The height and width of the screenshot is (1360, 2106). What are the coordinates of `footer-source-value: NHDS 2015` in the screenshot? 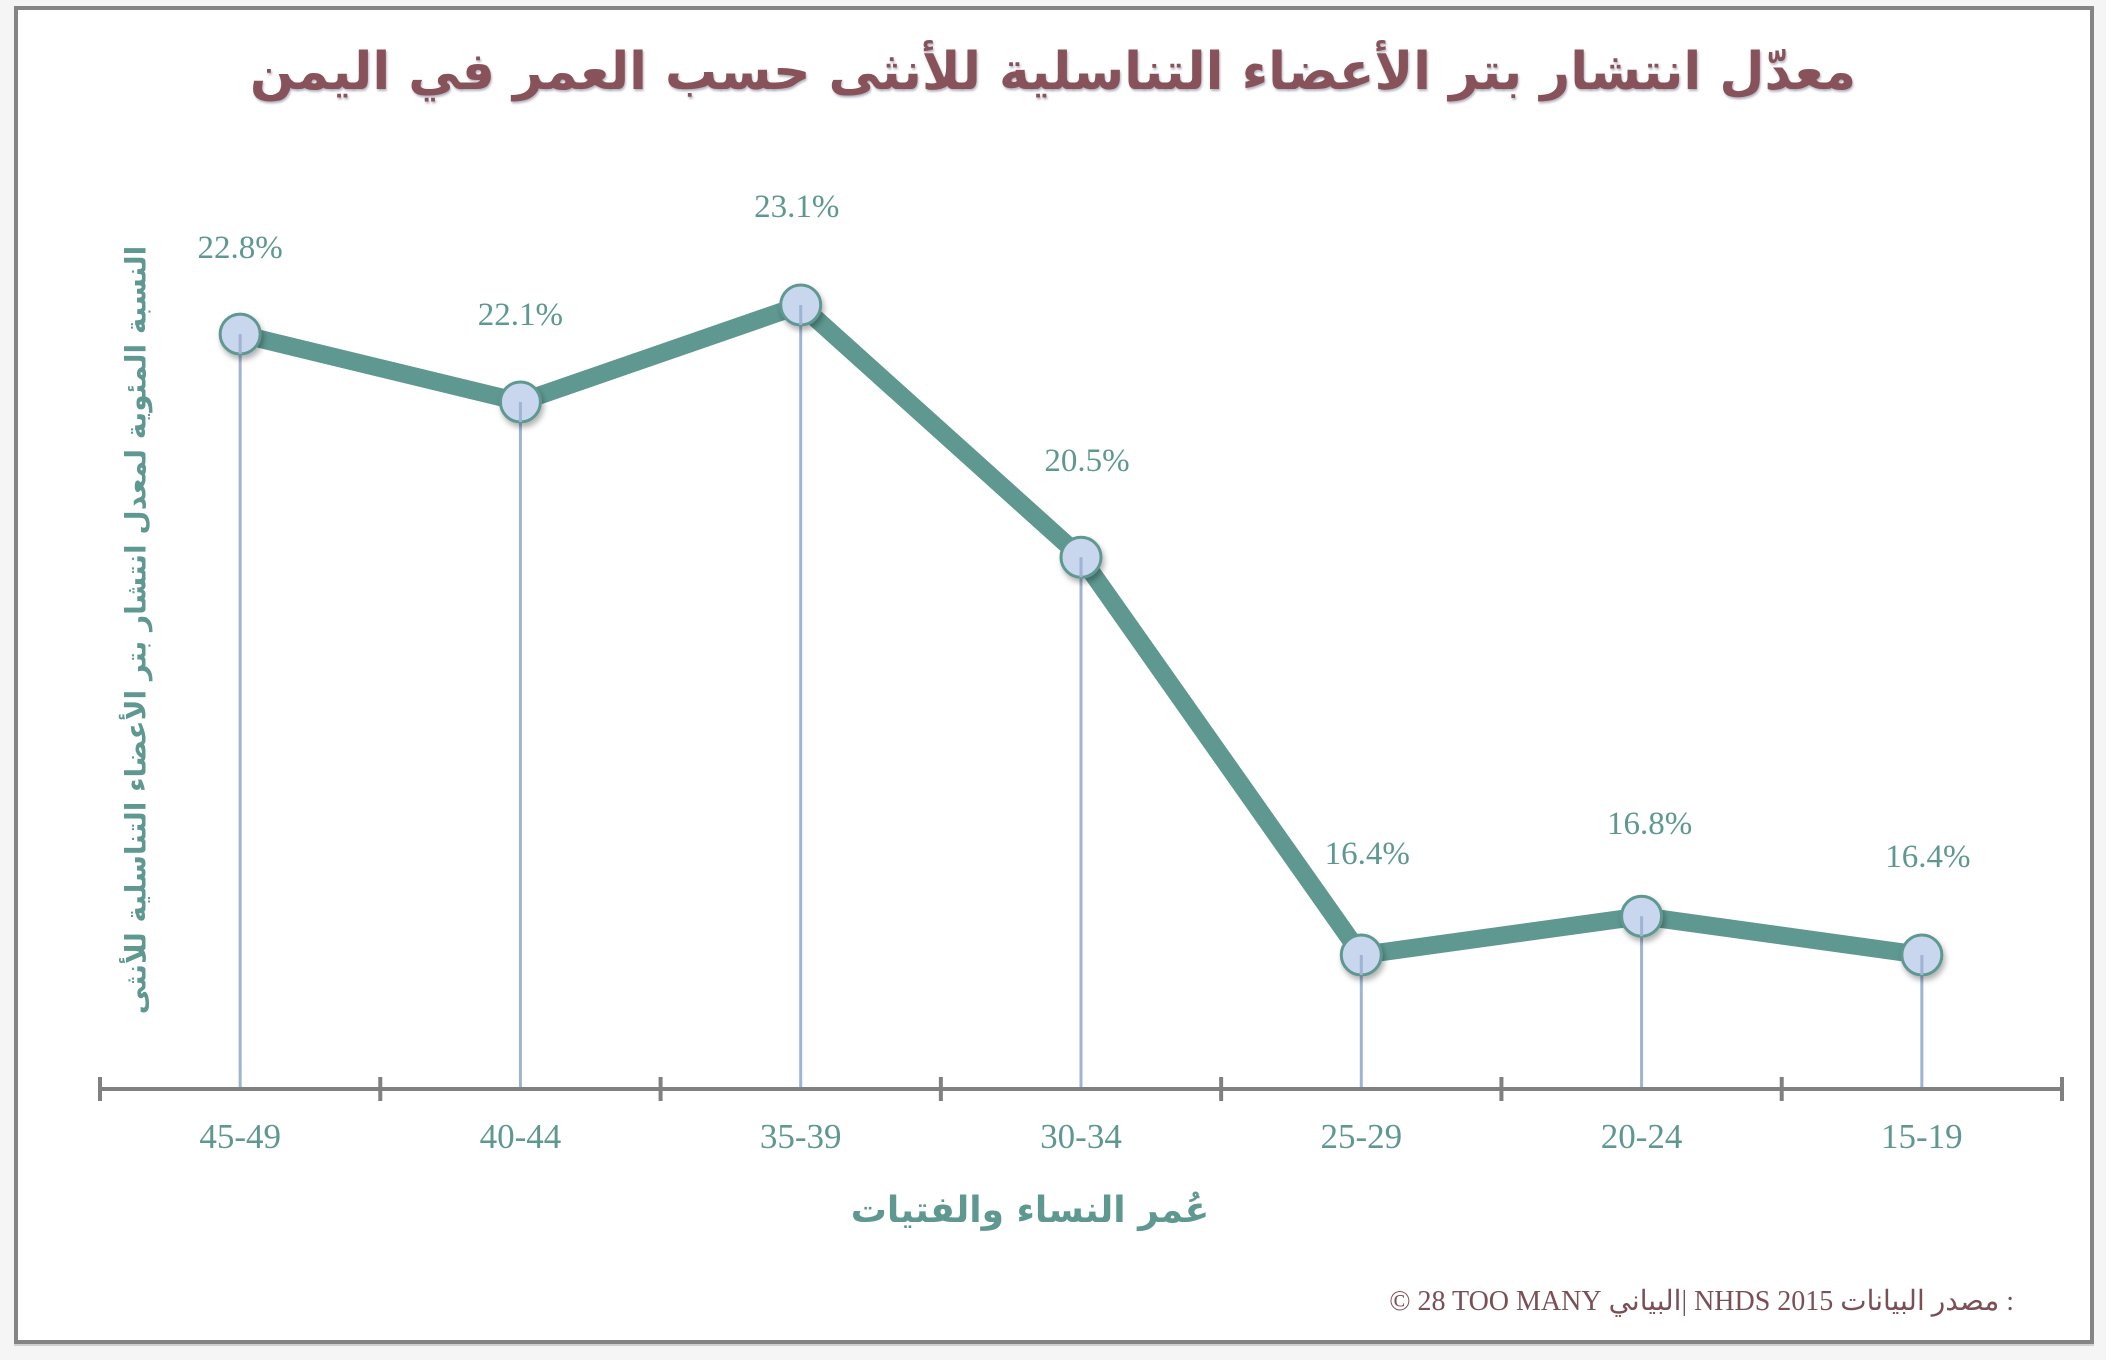 It's located at (1764, 1301).